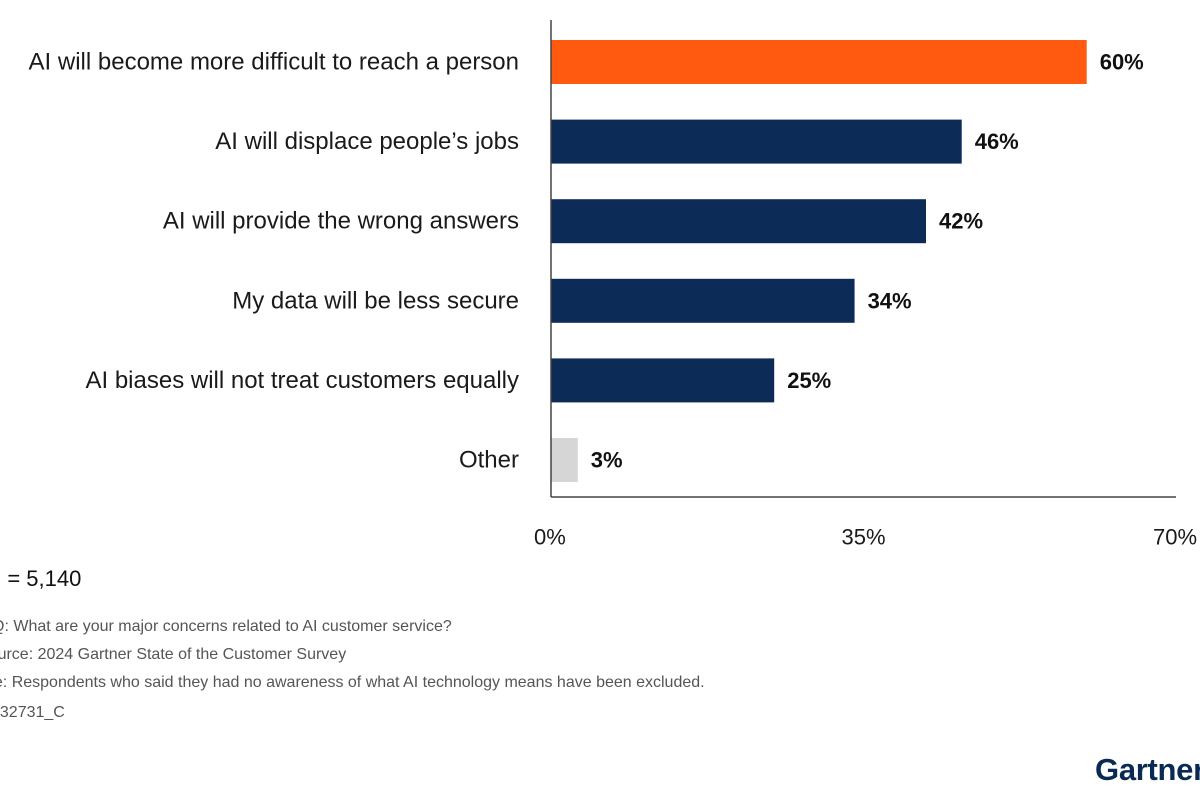 This screenshot has width=1200, height=800. What do you see at coordinates (550, 537) in the screenshot?
I see `x-tick-label-1: 0%` at bounding box center [550, 537].